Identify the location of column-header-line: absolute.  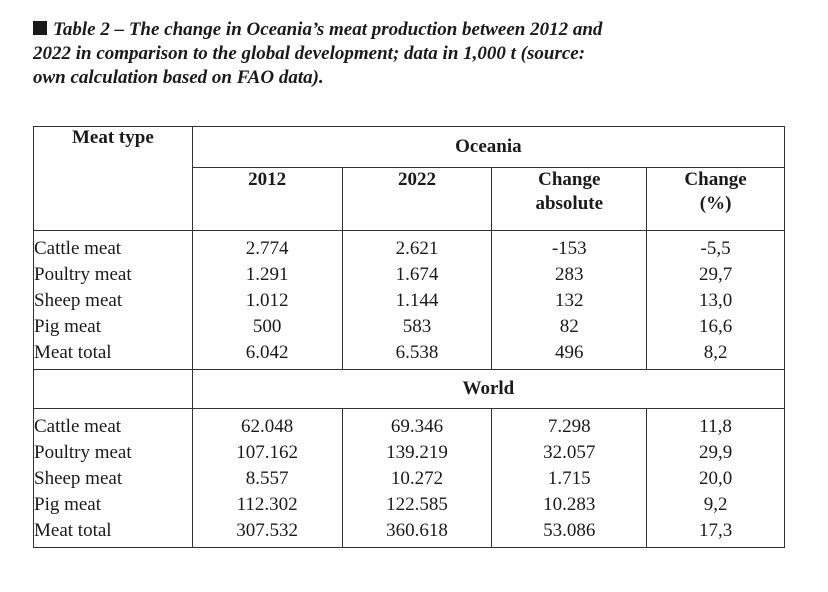
(569, 203).